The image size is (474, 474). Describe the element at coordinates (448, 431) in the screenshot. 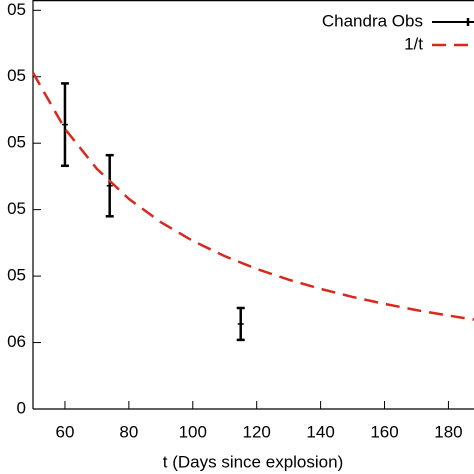

I see `x-tick-label: 180` at that location.